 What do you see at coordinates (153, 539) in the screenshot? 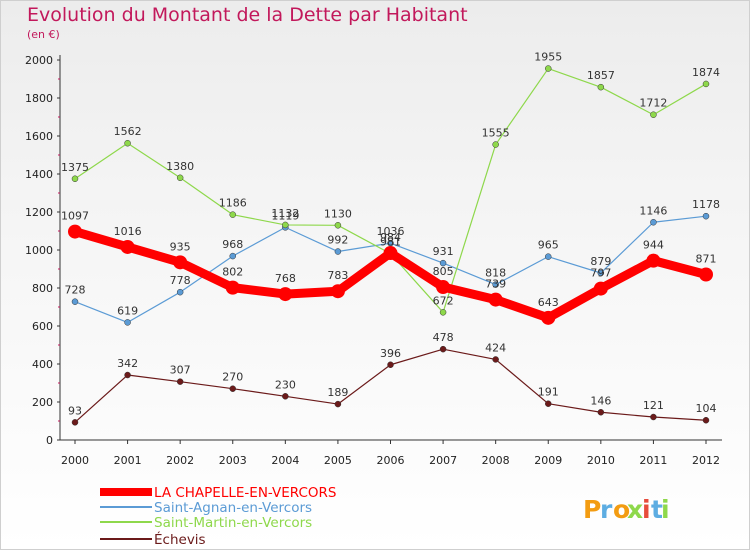
I see `legend-item: Échevis` at bounding box center [153, 539].